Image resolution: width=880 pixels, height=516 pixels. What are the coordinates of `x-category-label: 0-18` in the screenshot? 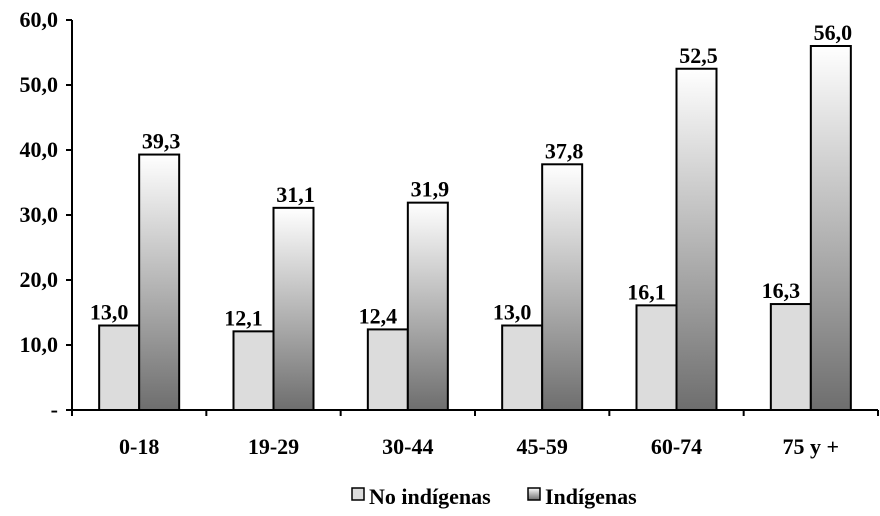 It's located at (139, 446).